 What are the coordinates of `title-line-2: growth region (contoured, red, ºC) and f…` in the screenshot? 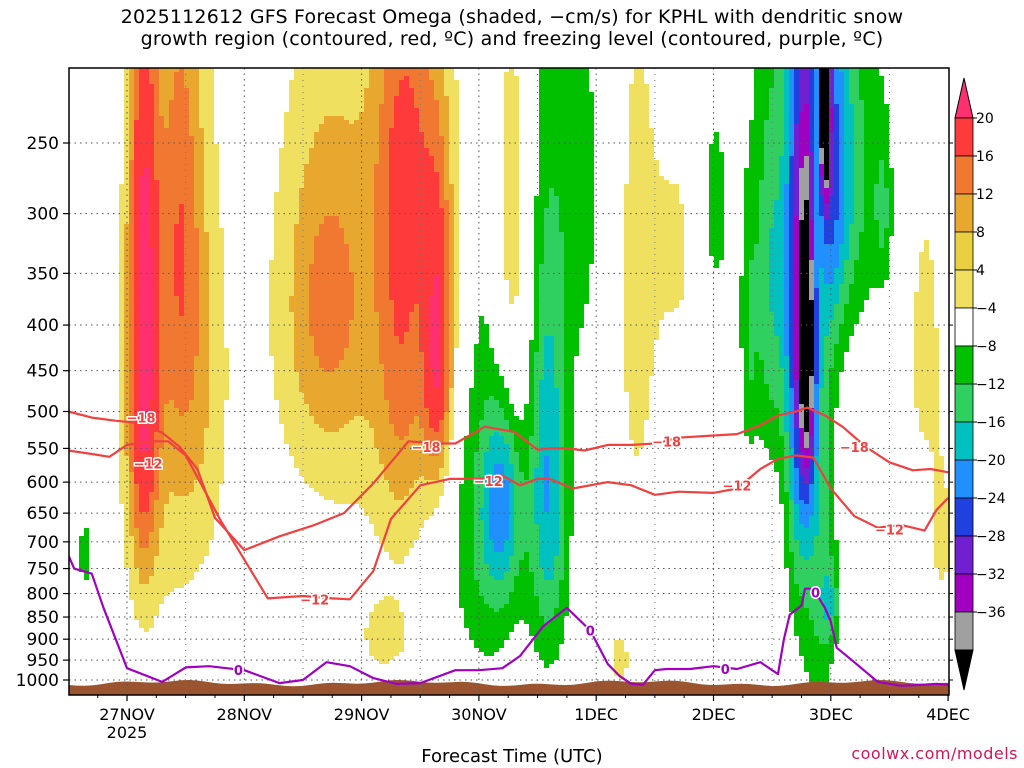 It's located at (512, 39).